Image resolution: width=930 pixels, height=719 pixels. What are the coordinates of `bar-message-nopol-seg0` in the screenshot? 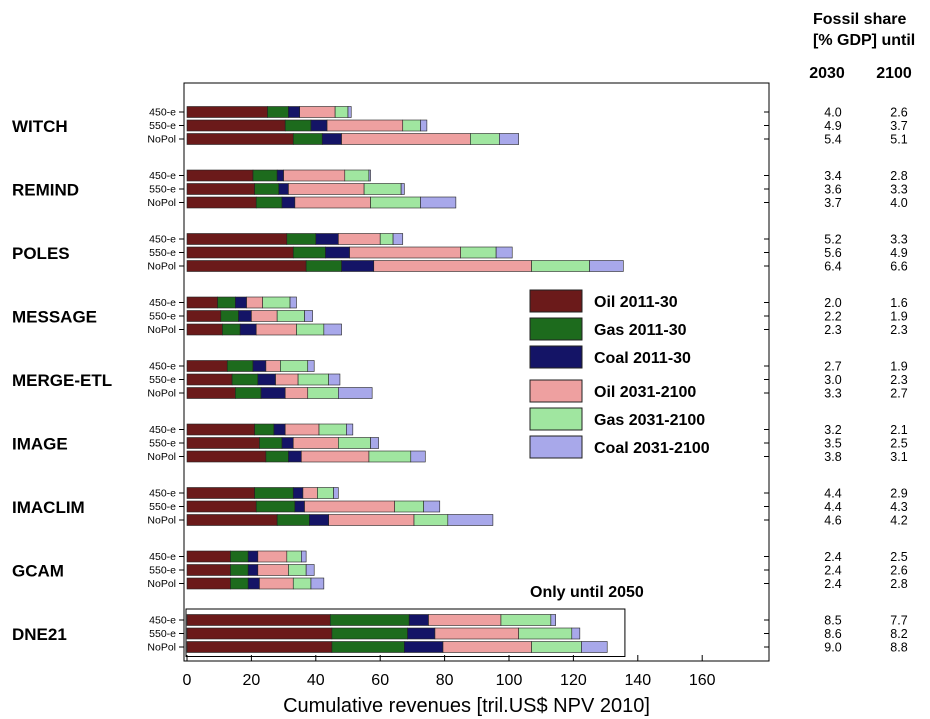 It's located at (204, 329).